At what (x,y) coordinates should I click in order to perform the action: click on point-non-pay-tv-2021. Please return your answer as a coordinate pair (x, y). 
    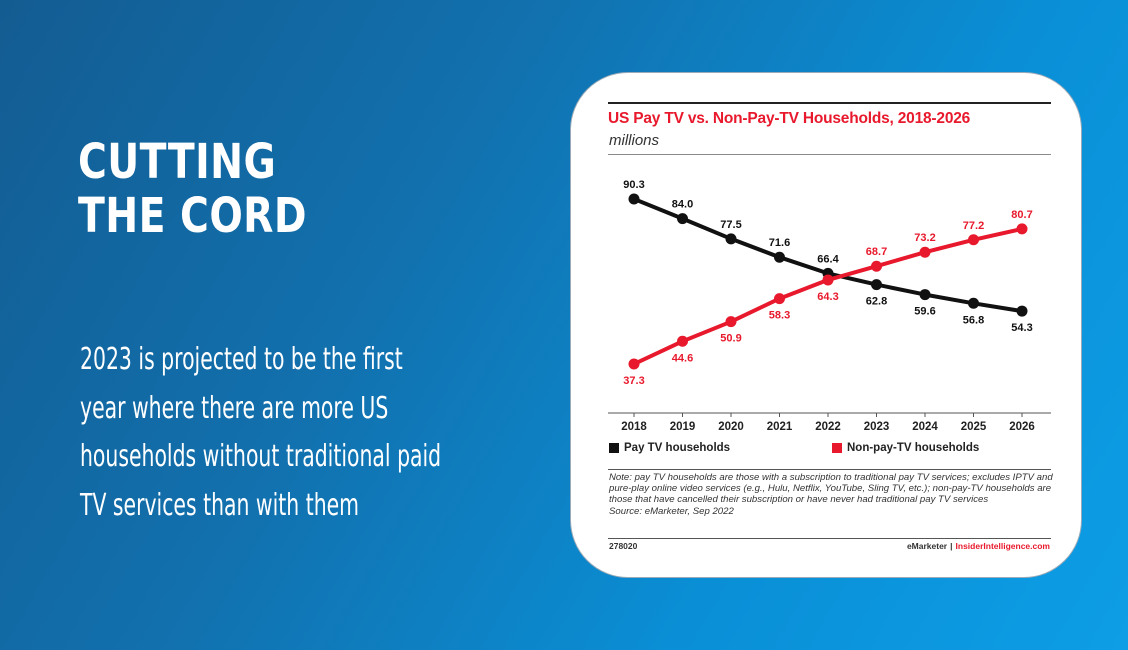
    Looking at the image, I should click on (779, 299).